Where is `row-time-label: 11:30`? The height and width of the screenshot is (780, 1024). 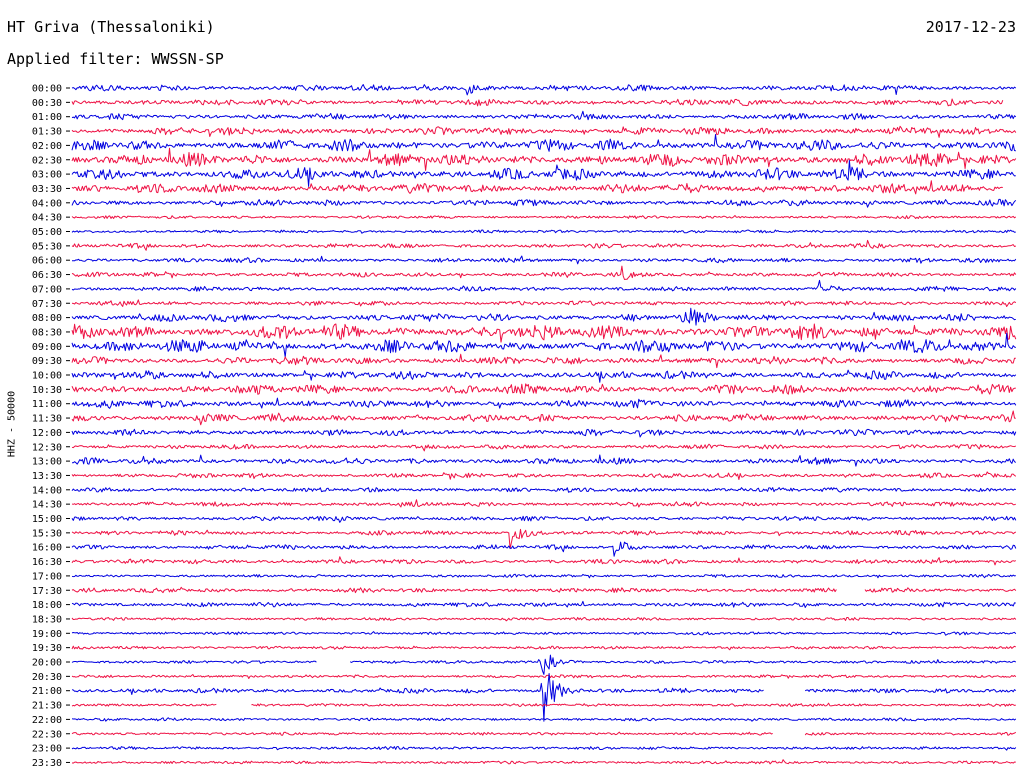
row-time-label: 11:30 is located at coordinates (47, 419).